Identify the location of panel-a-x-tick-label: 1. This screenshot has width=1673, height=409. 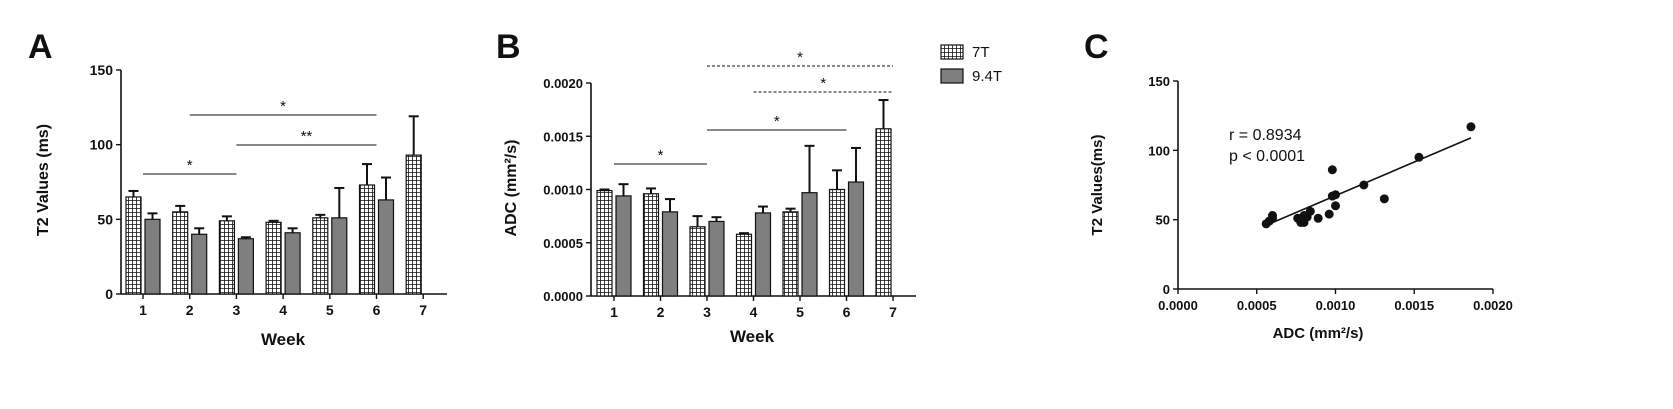
(143, 310).